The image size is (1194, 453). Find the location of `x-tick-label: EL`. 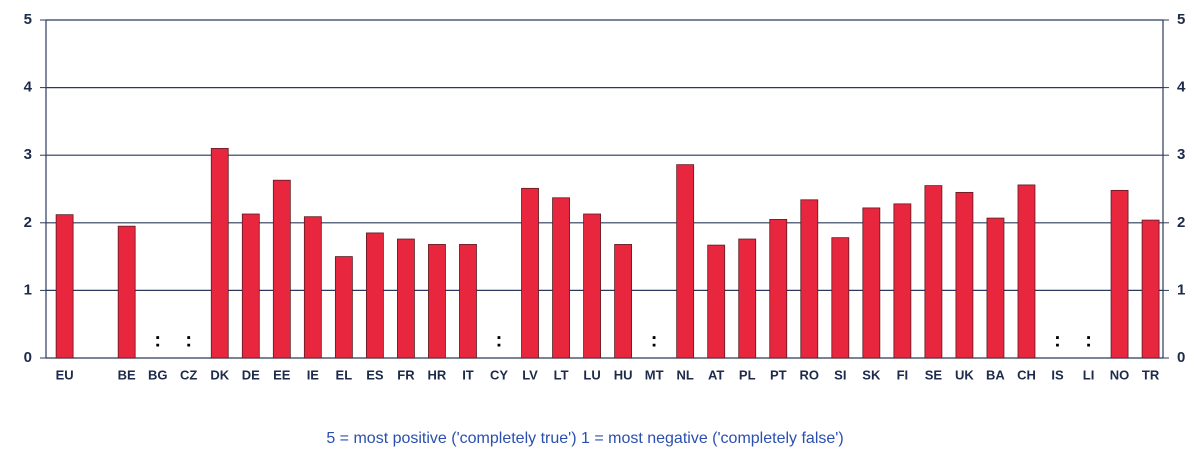

x-tick-label: EL is located at coordinates (344, 374).